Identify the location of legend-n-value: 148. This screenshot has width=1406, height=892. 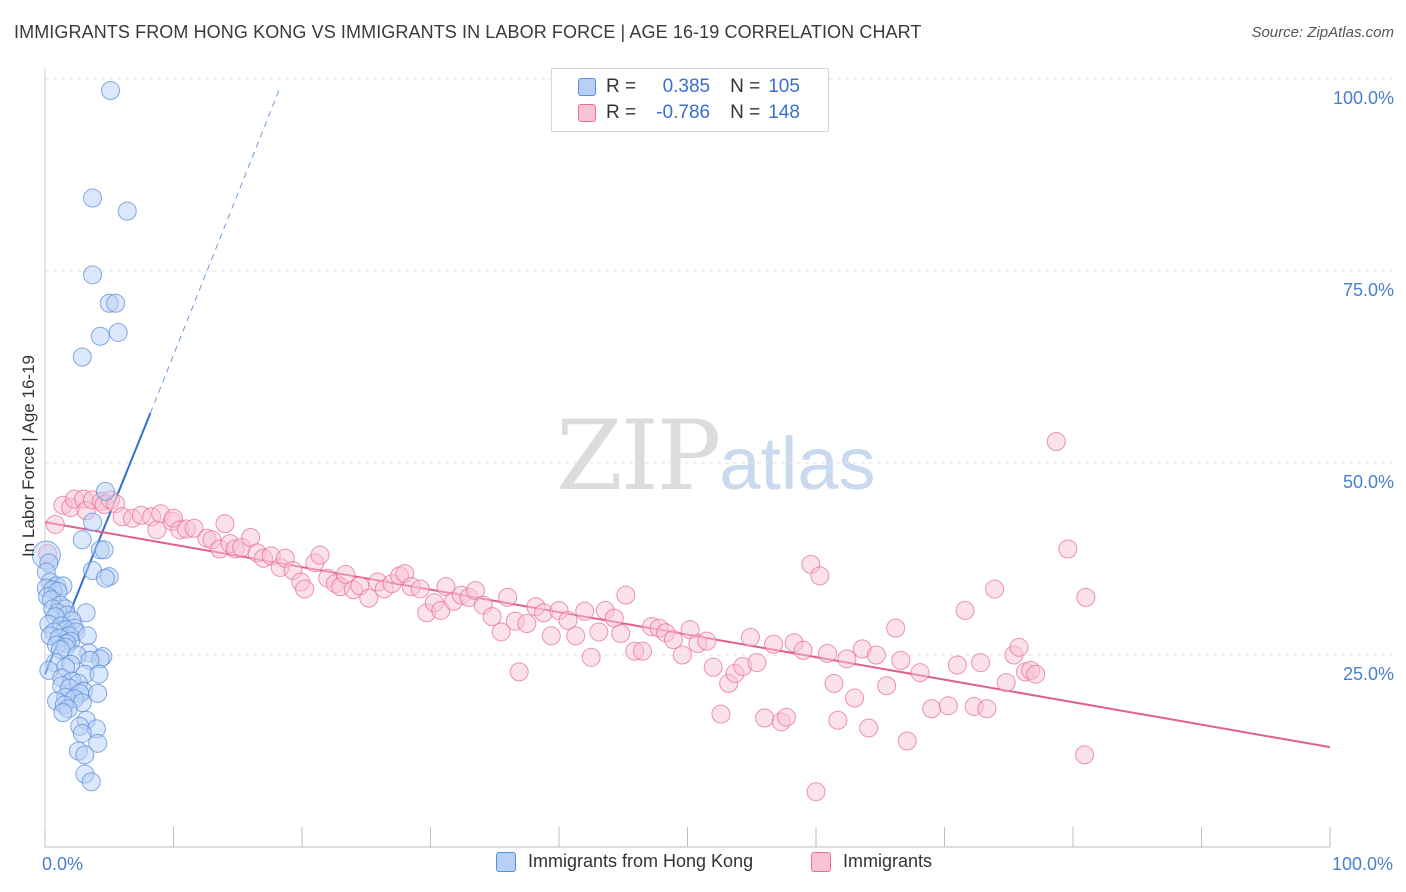
(784, 112).